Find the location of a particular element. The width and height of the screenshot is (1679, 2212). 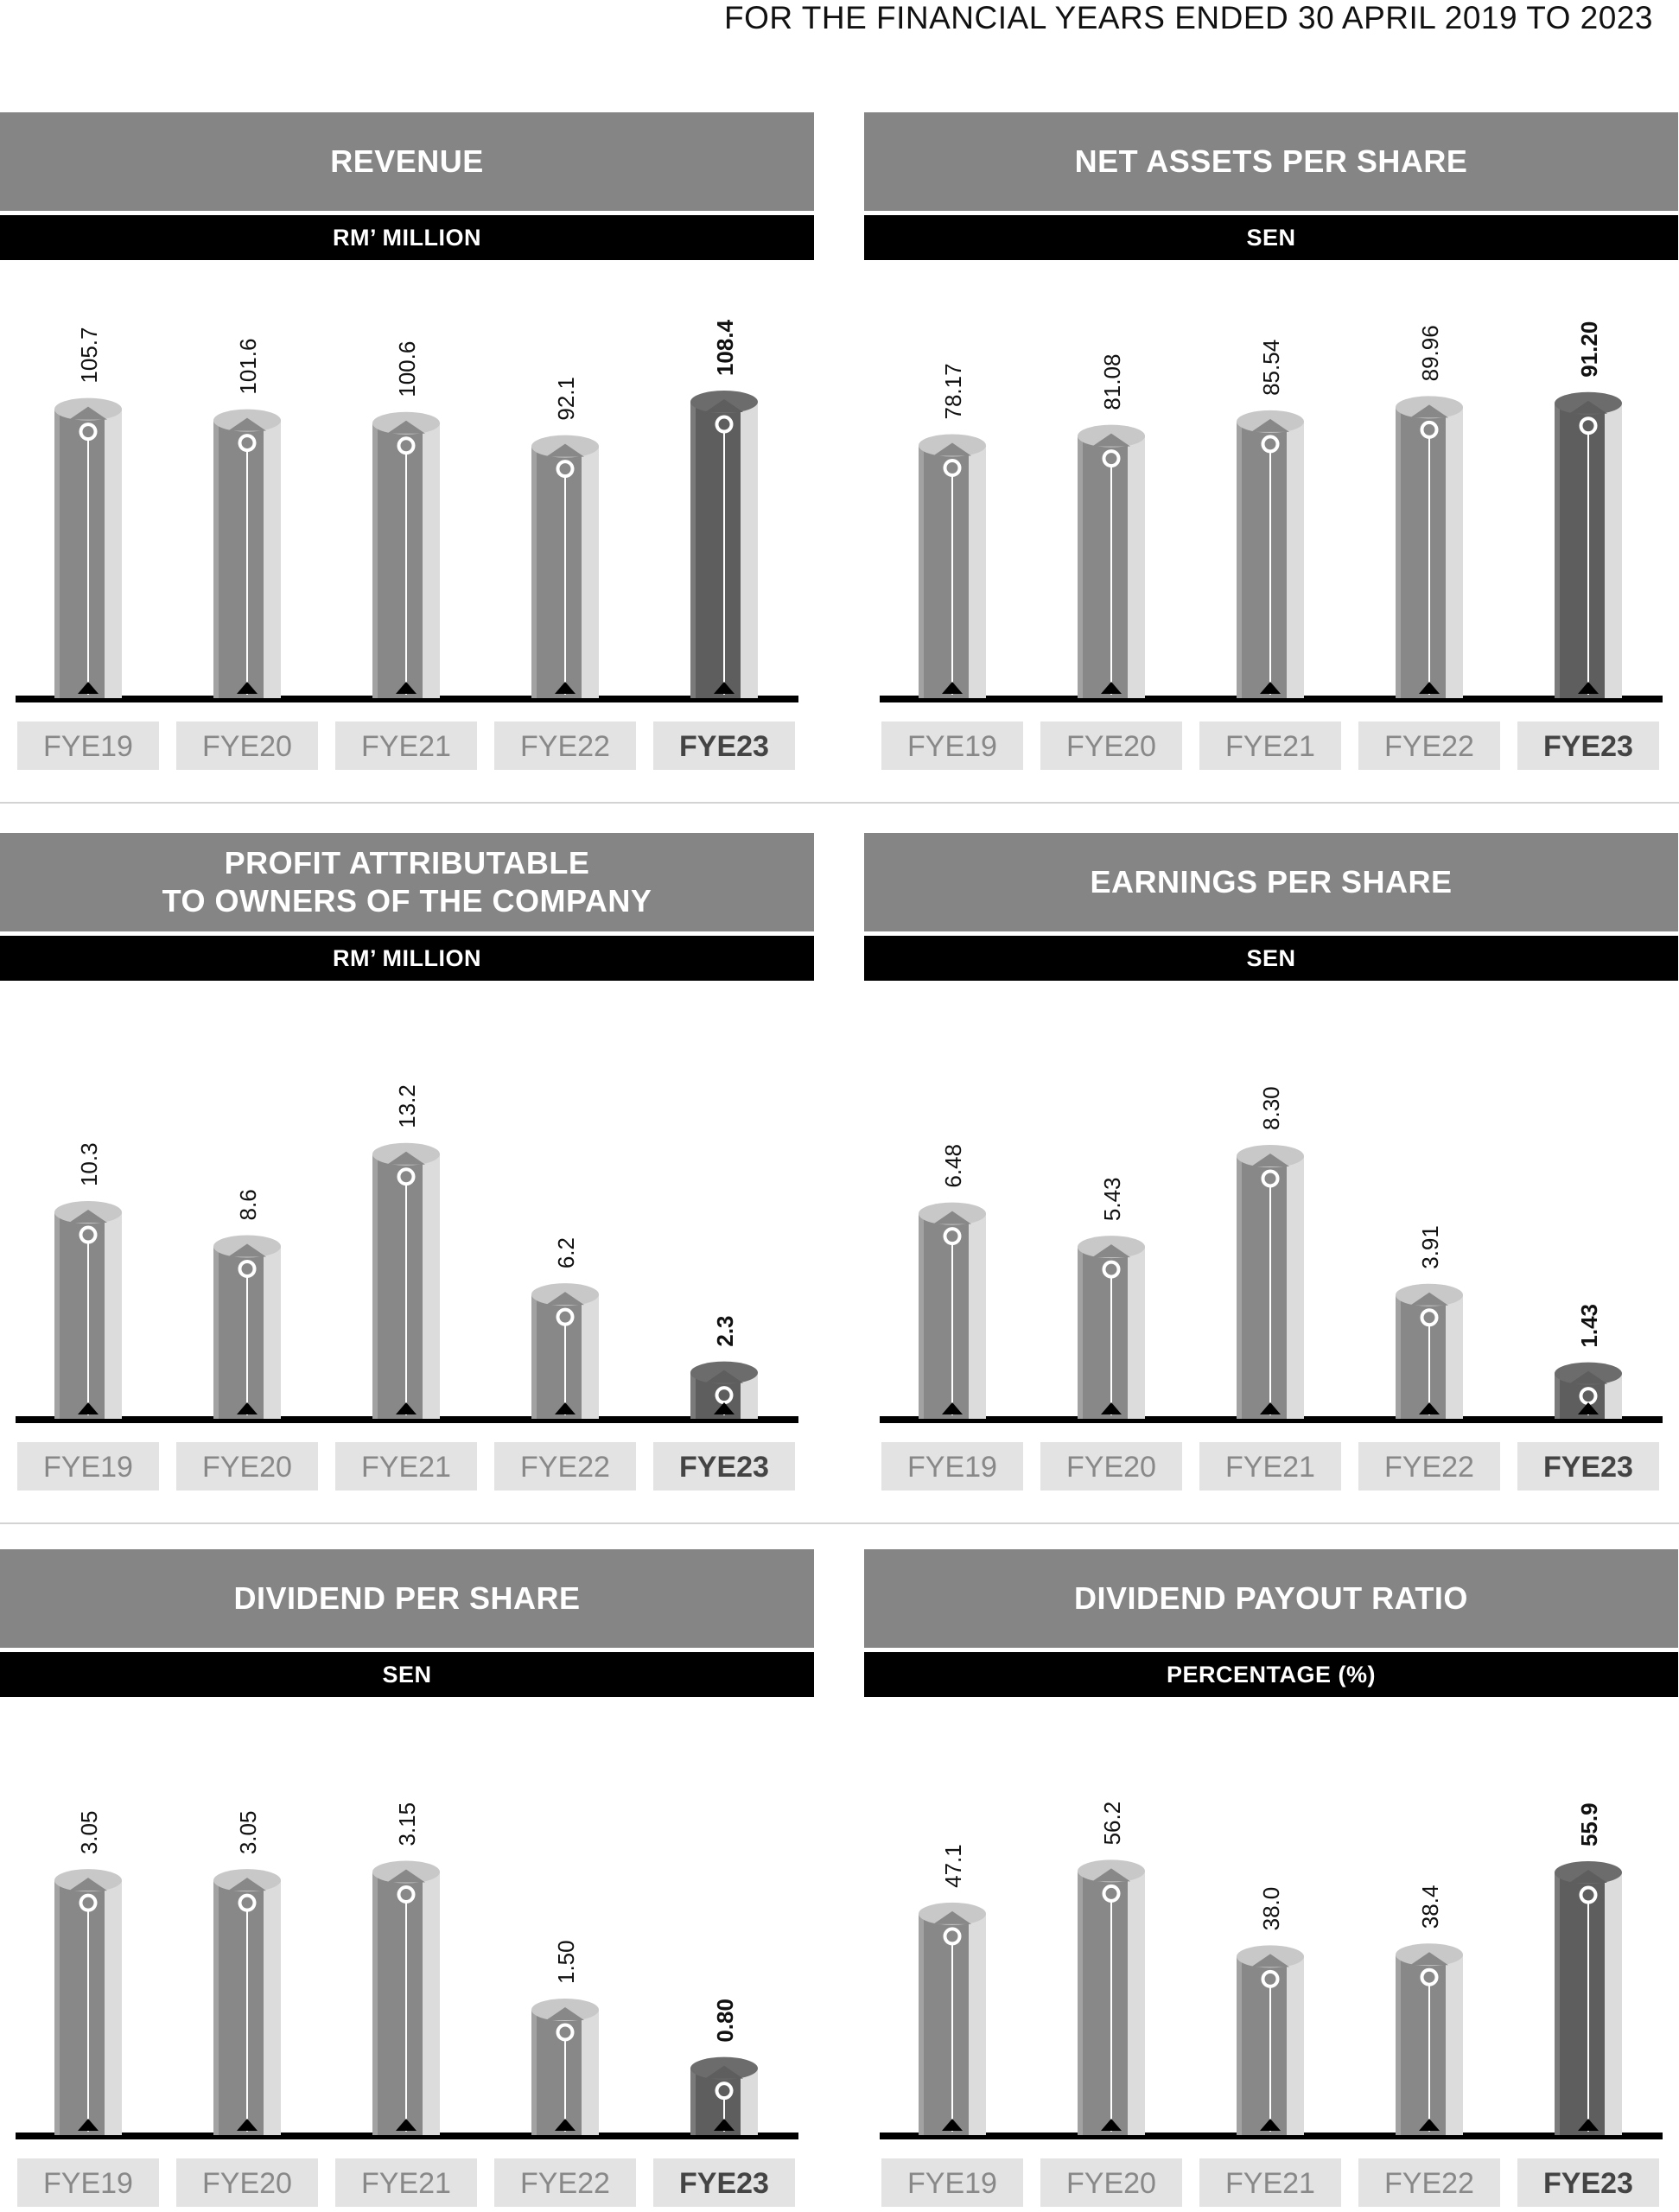

data-label: 10.3 is located at coordinates (89, 1164).